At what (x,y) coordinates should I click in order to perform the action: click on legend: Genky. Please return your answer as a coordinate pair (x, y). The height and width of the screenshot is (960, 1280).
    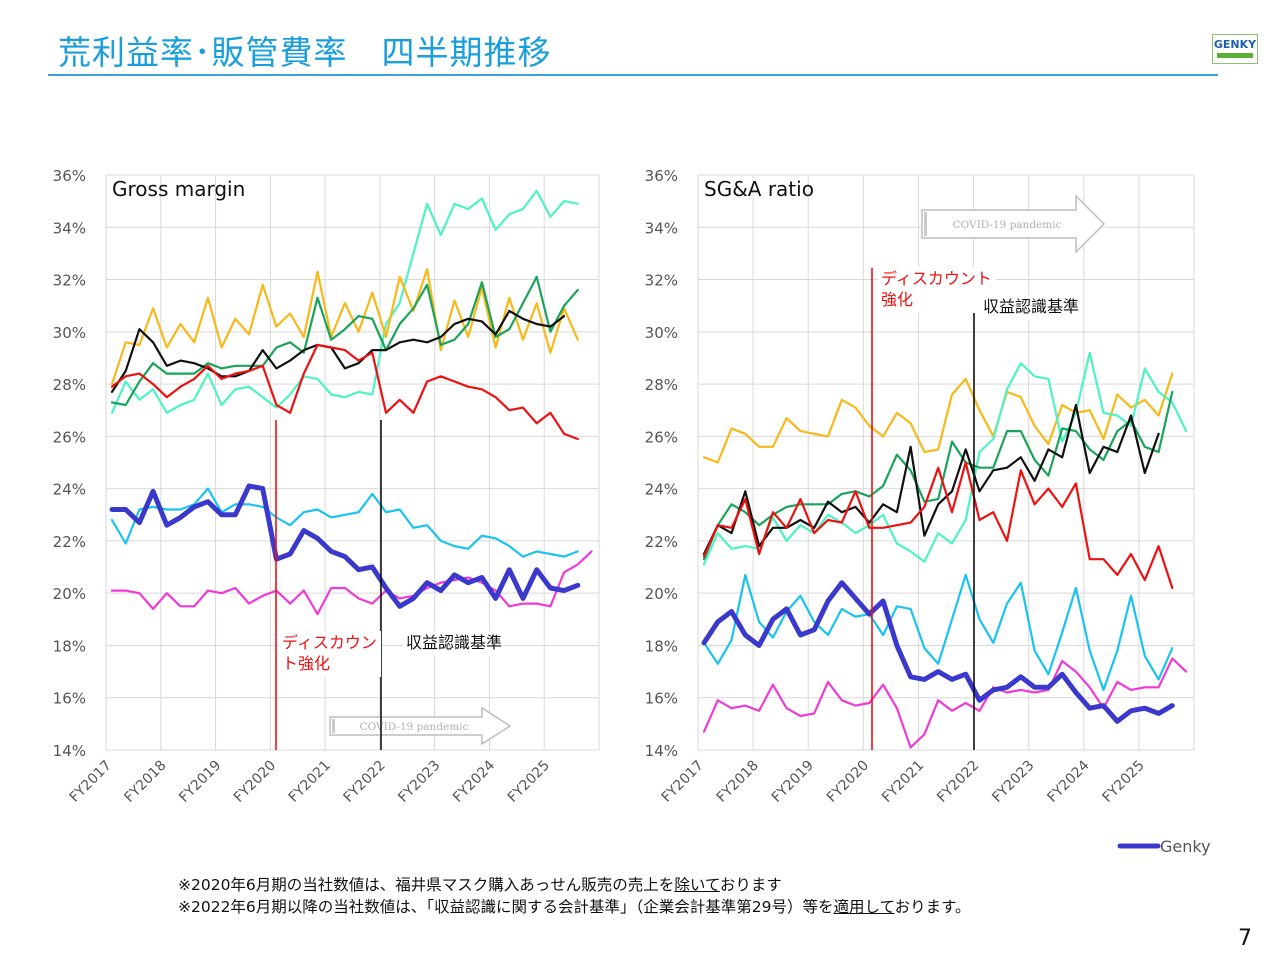
    Looking at the image, I should click on (1164, 846).